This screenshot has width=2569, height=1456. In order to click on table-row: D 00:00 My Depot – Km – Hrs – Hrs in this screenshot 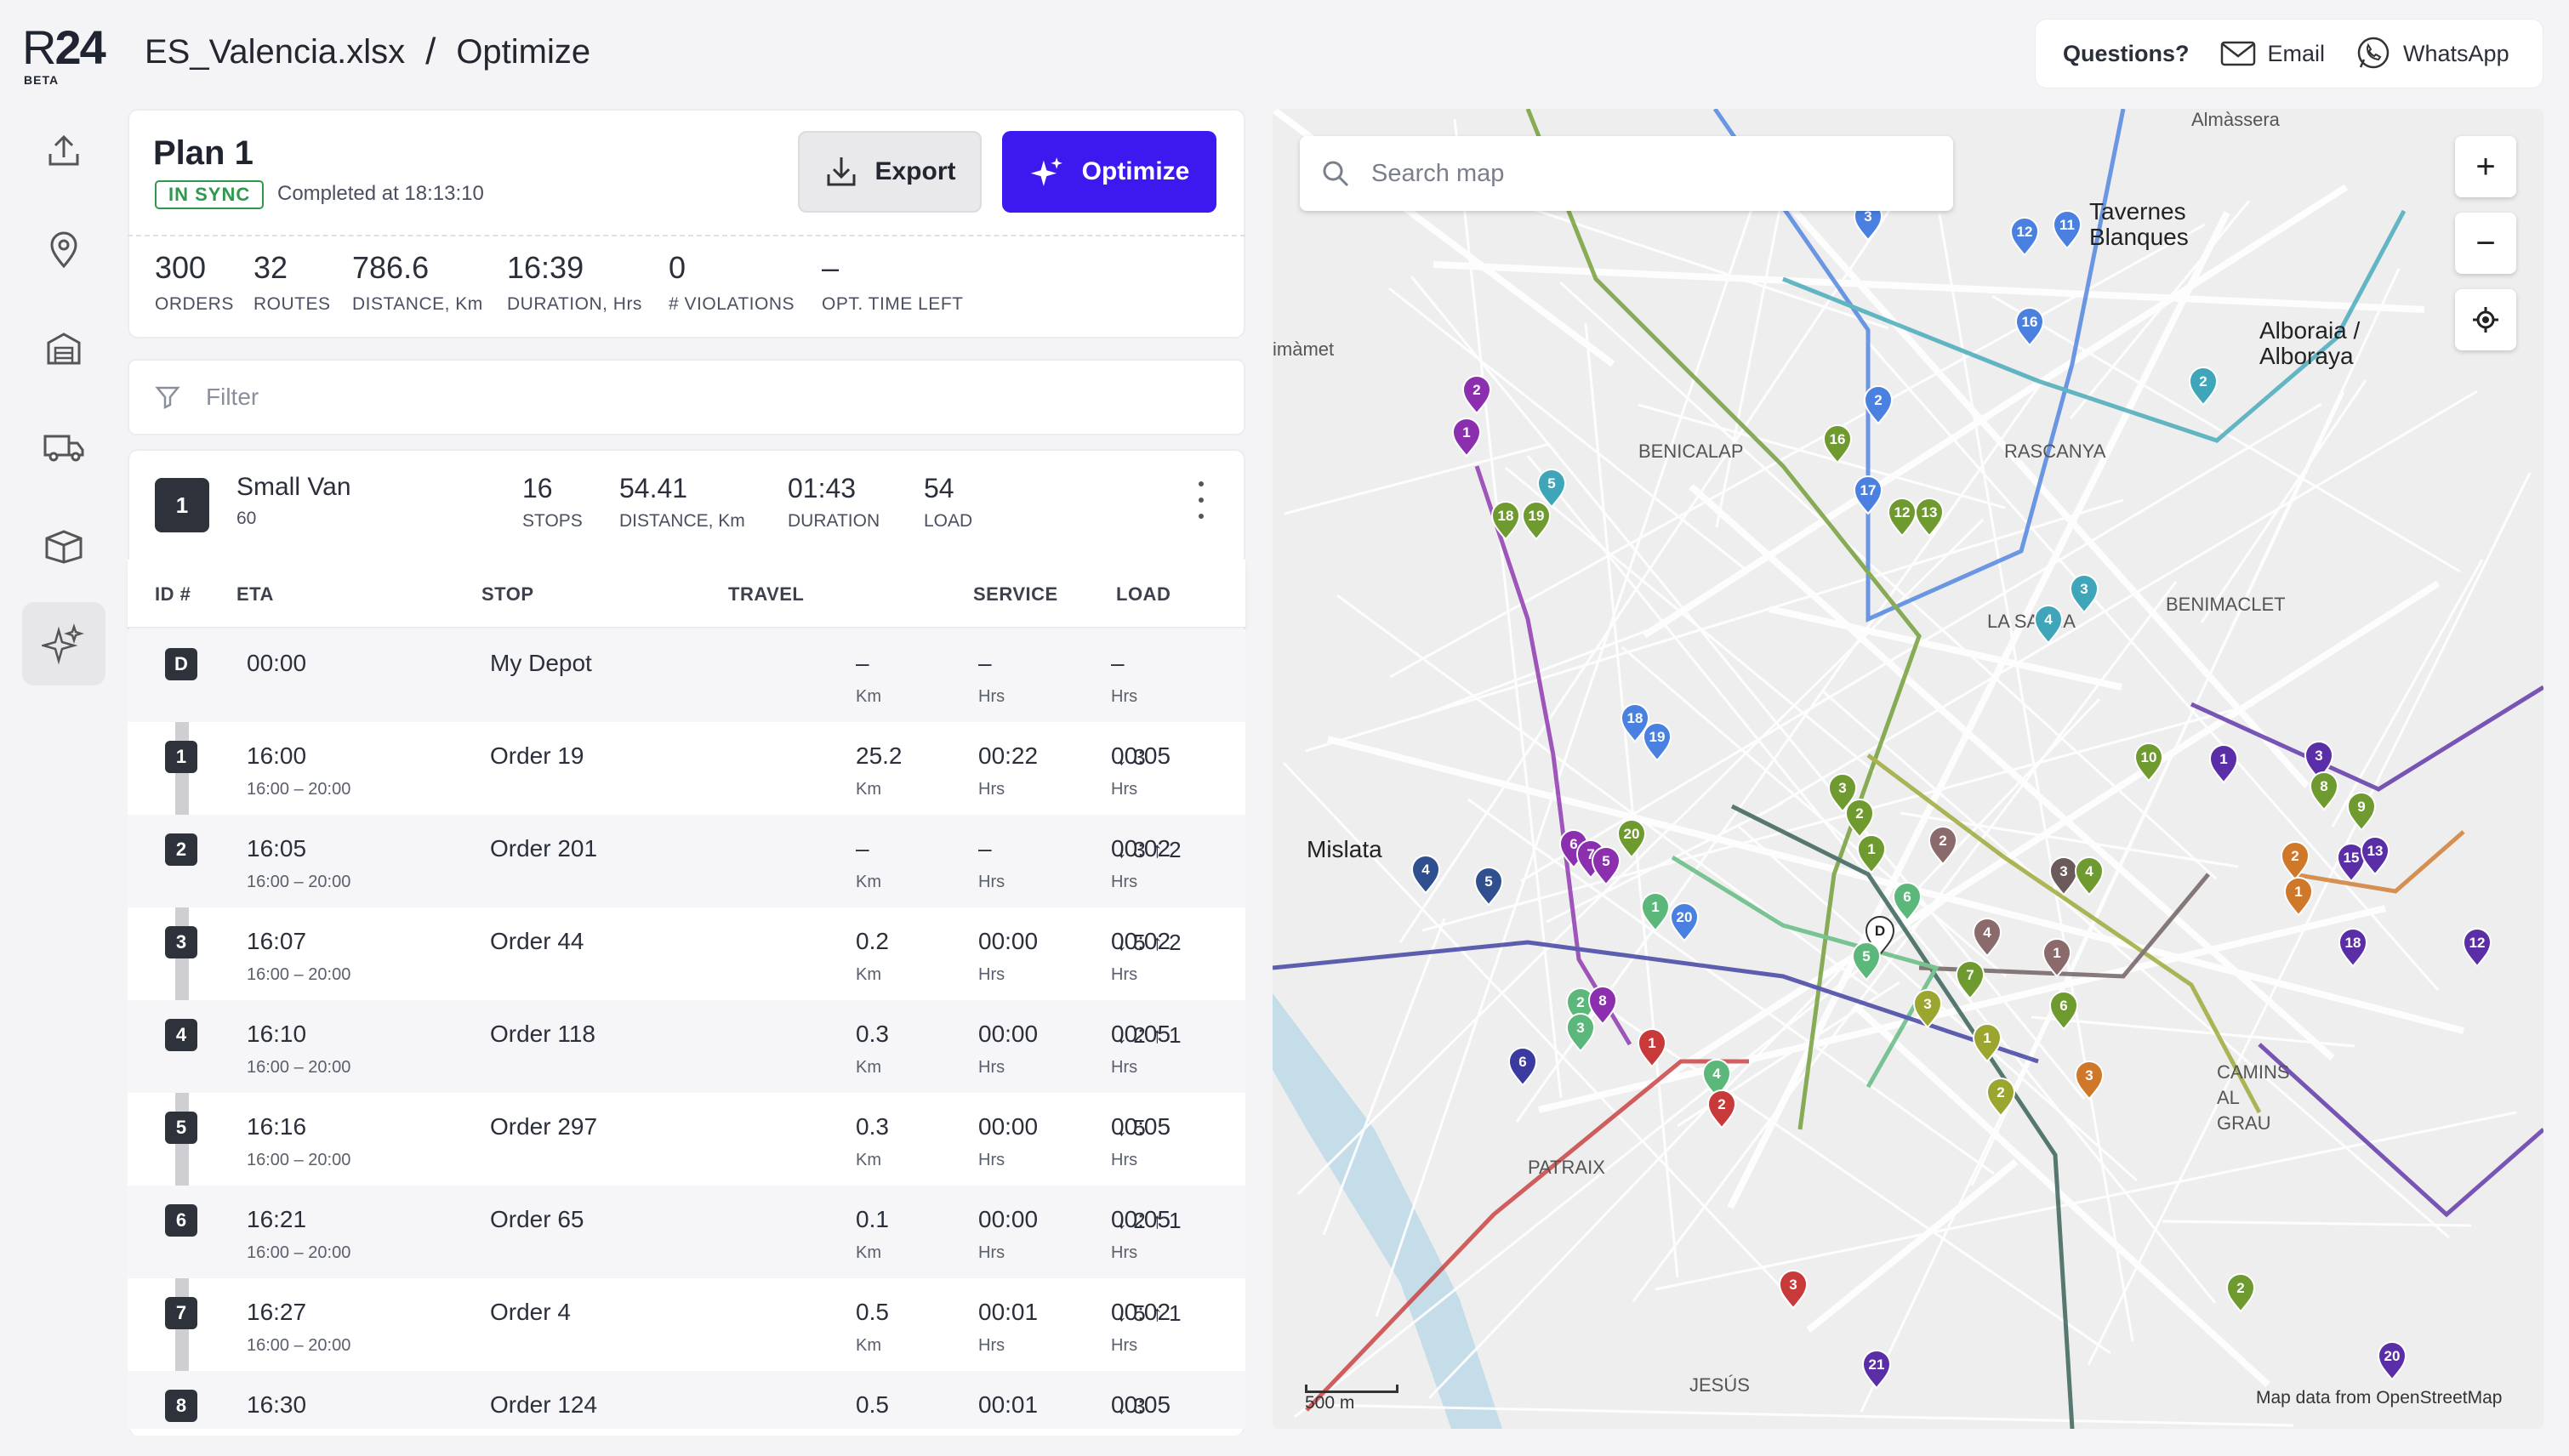, I will do `click(686, 675)`.